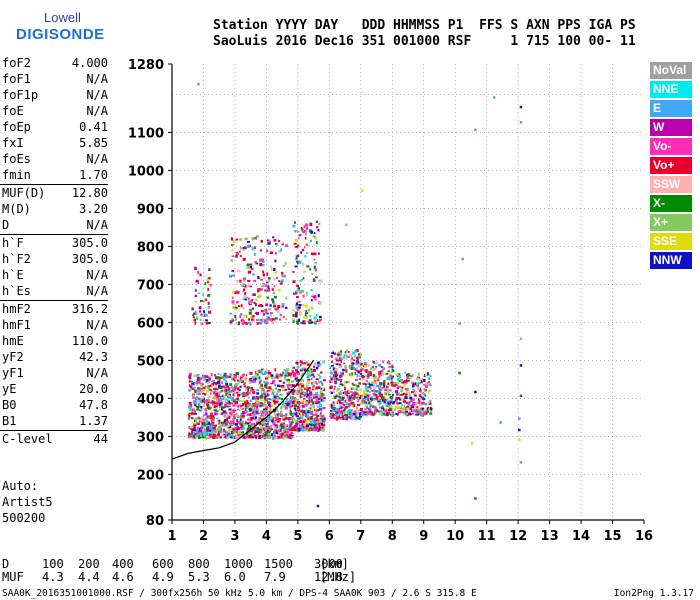 The image size is (700, 600). Describe the element at coordinates (9, 389) in the screenshot. I see `param-name: yE` at that location.